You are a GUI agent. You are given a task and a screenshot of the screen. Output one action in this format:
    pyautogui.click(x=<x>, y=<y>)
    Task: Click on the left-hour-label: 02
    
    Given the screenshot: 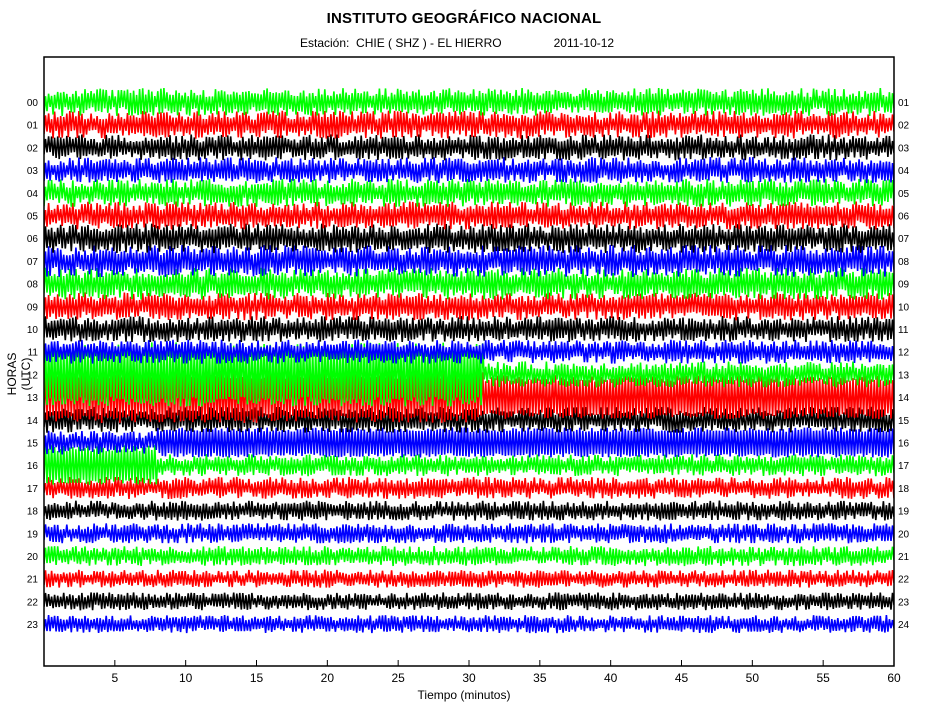 What is the action you would take?
    pyautogui.click(x=33, y=148)
    